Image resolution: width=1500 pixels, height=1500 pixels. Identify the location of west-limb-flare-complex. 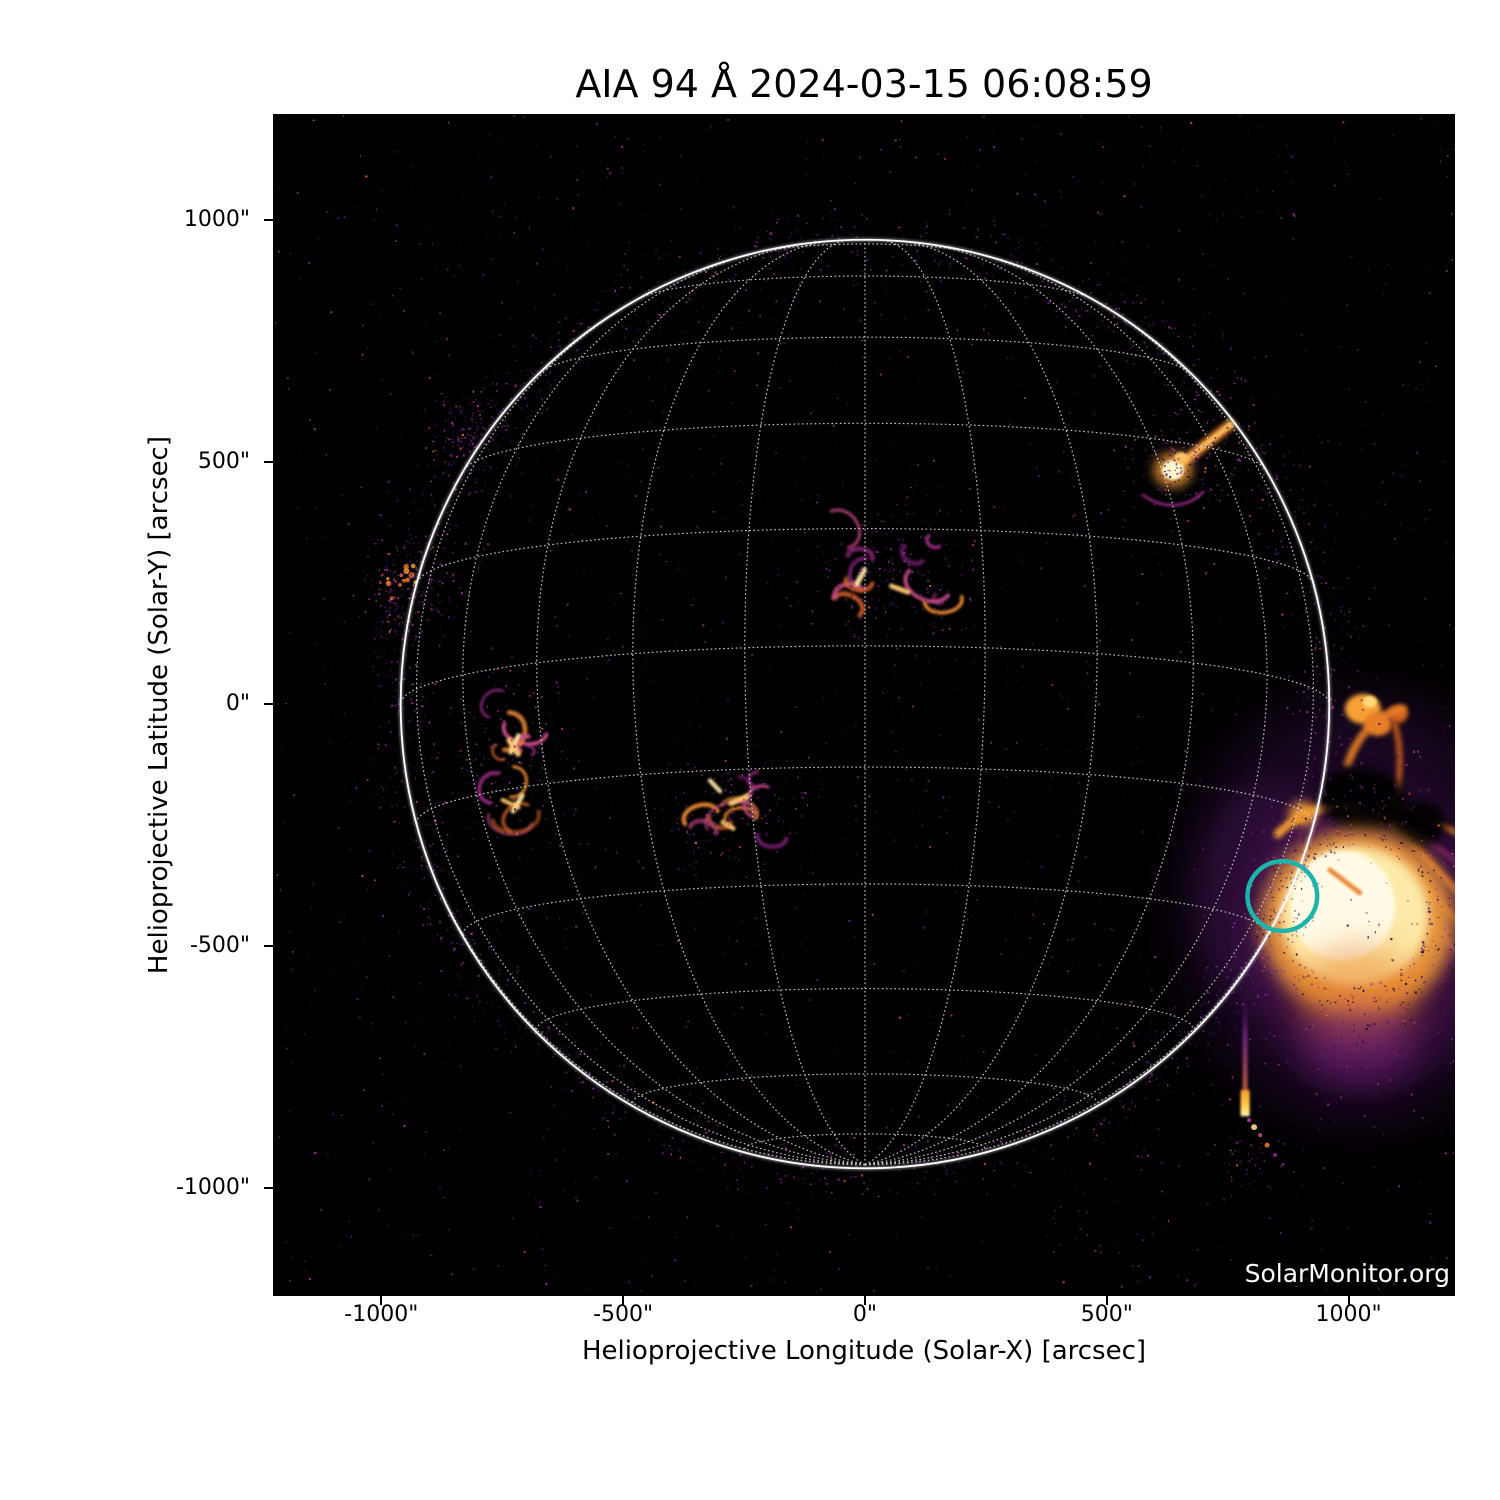
(1319, 908).